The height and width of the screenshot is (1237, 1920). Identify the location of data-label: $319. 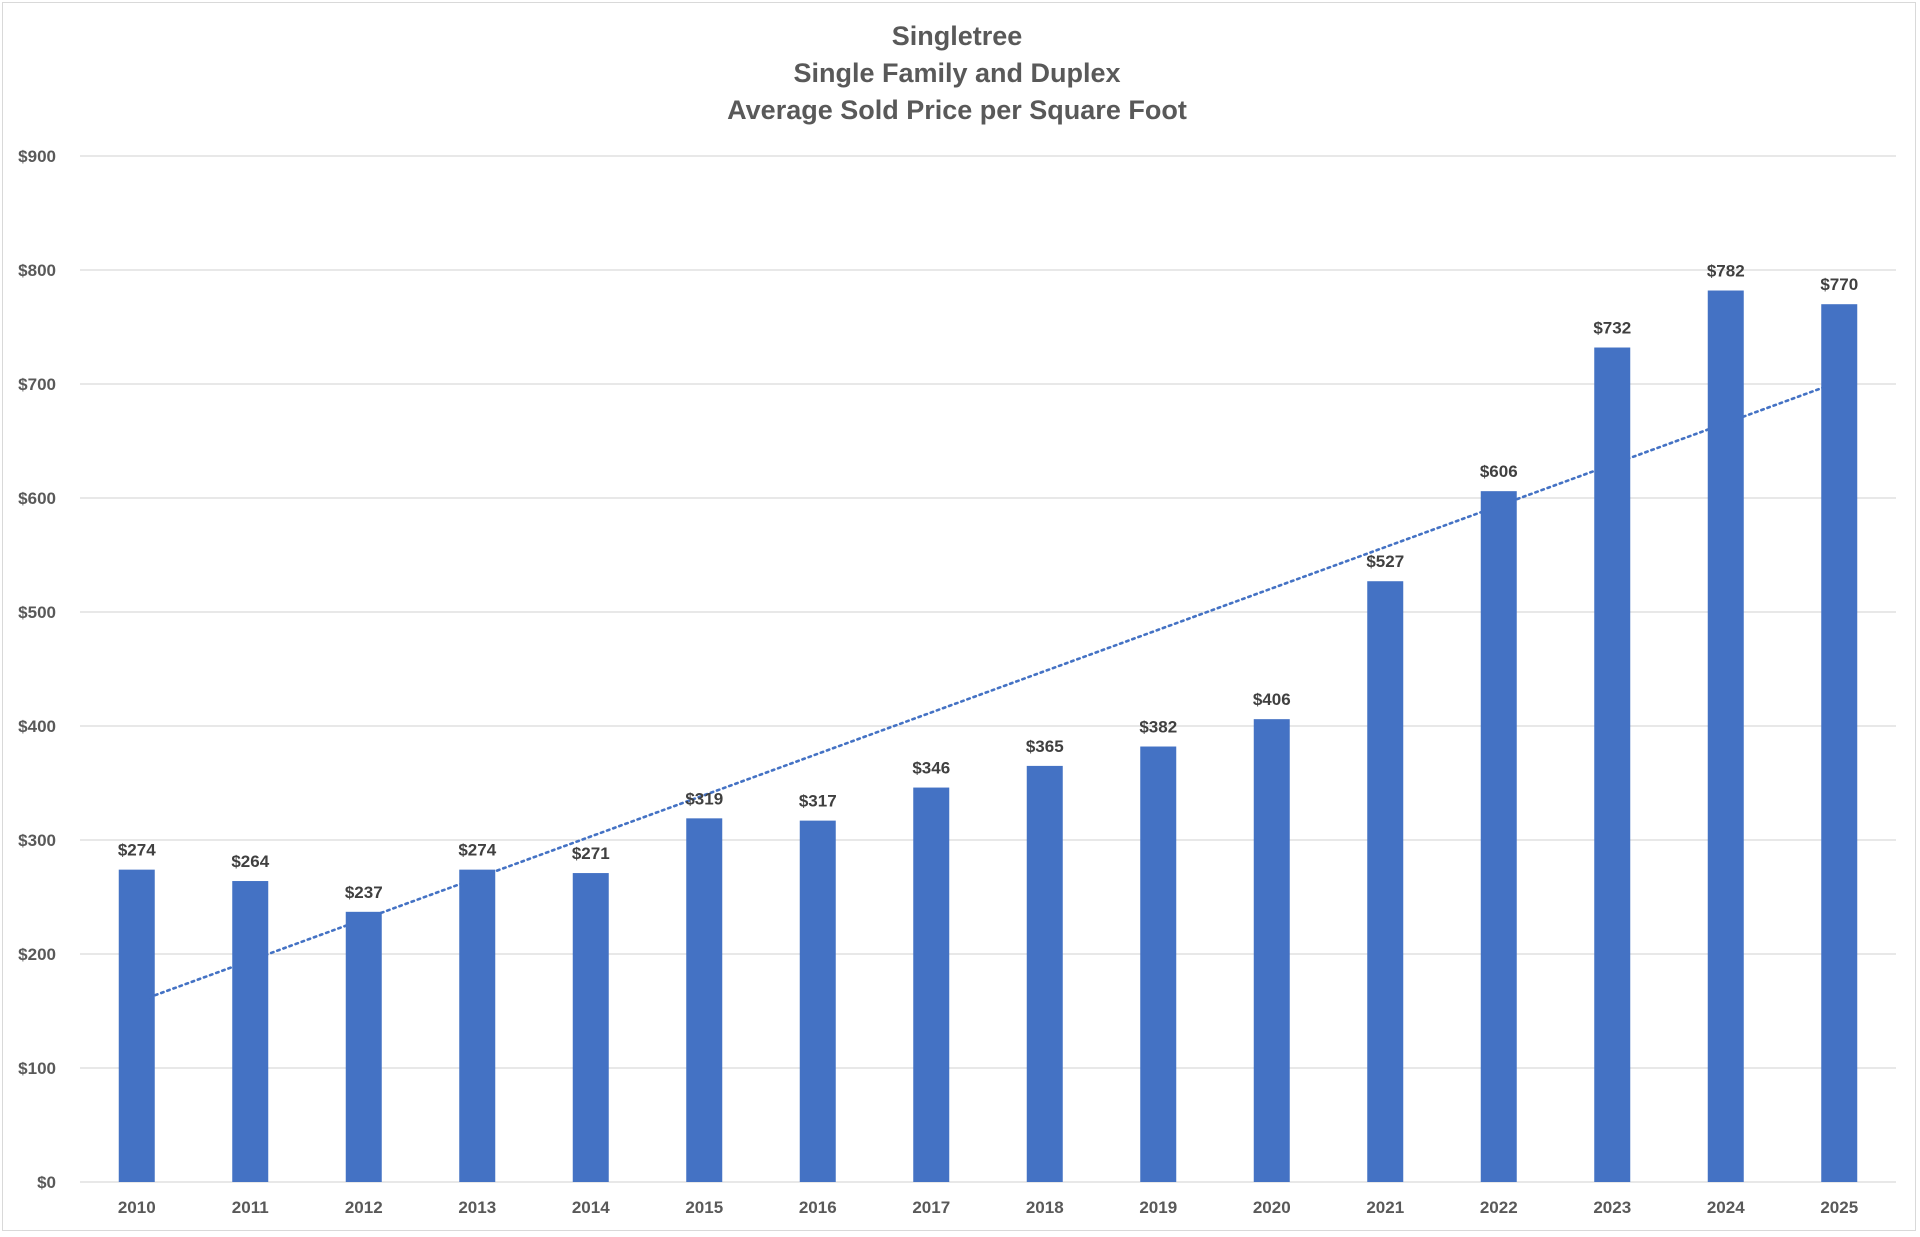
(704, 798).